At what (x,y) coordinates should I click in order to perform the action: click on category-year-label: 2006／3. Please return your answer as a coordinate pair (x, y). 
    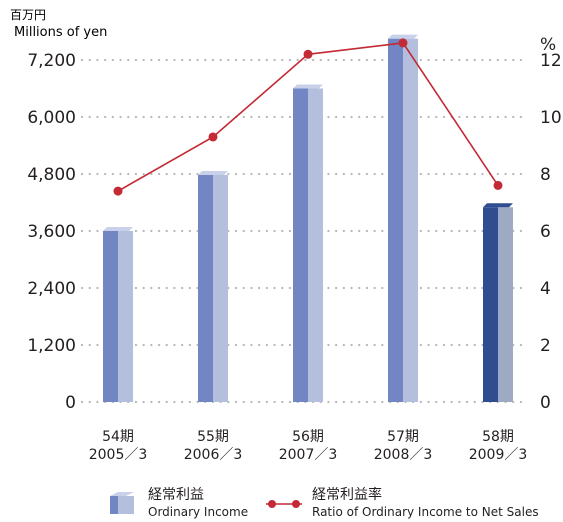
    Looking at the image, I should click on (213, 455).